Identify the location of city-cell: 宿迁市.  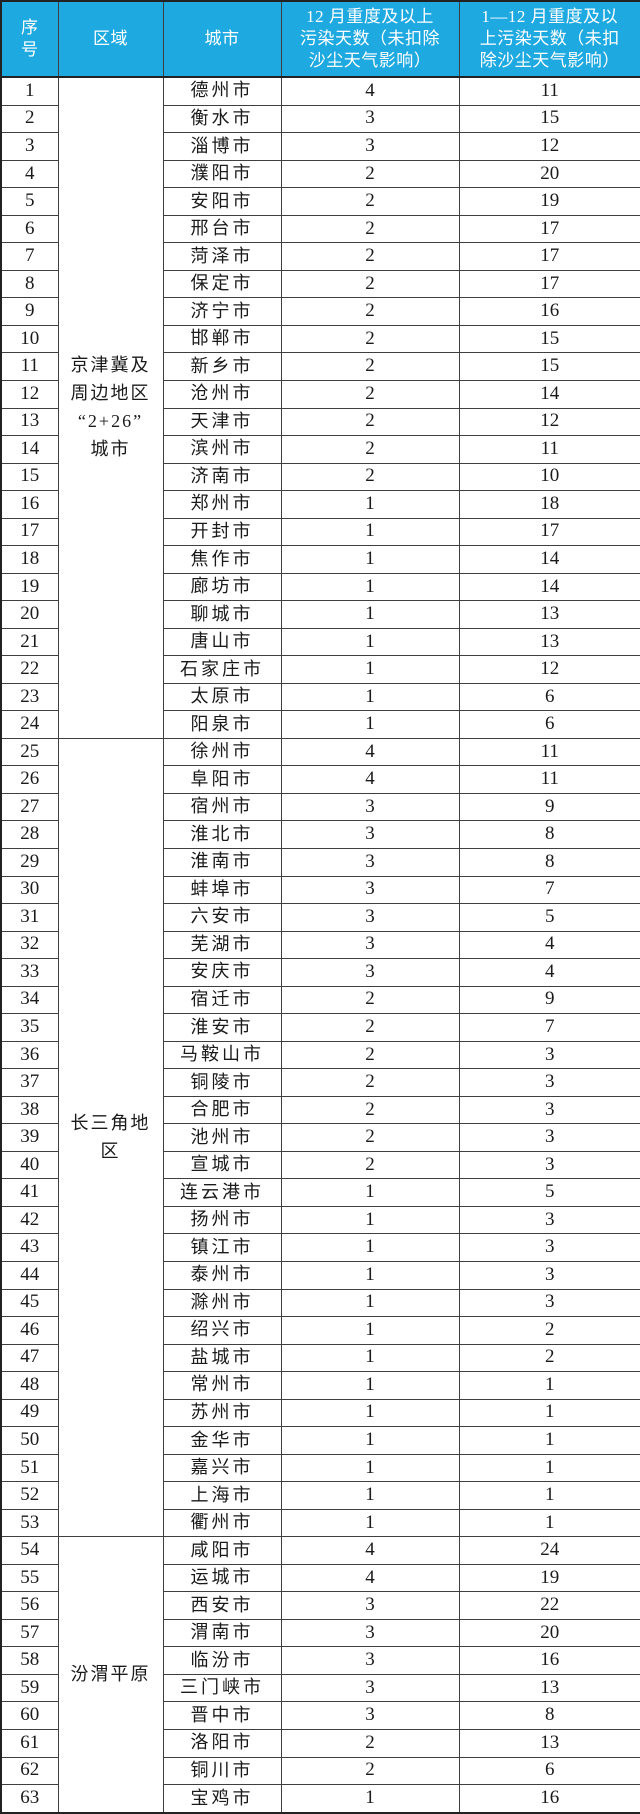
(222, 1000).